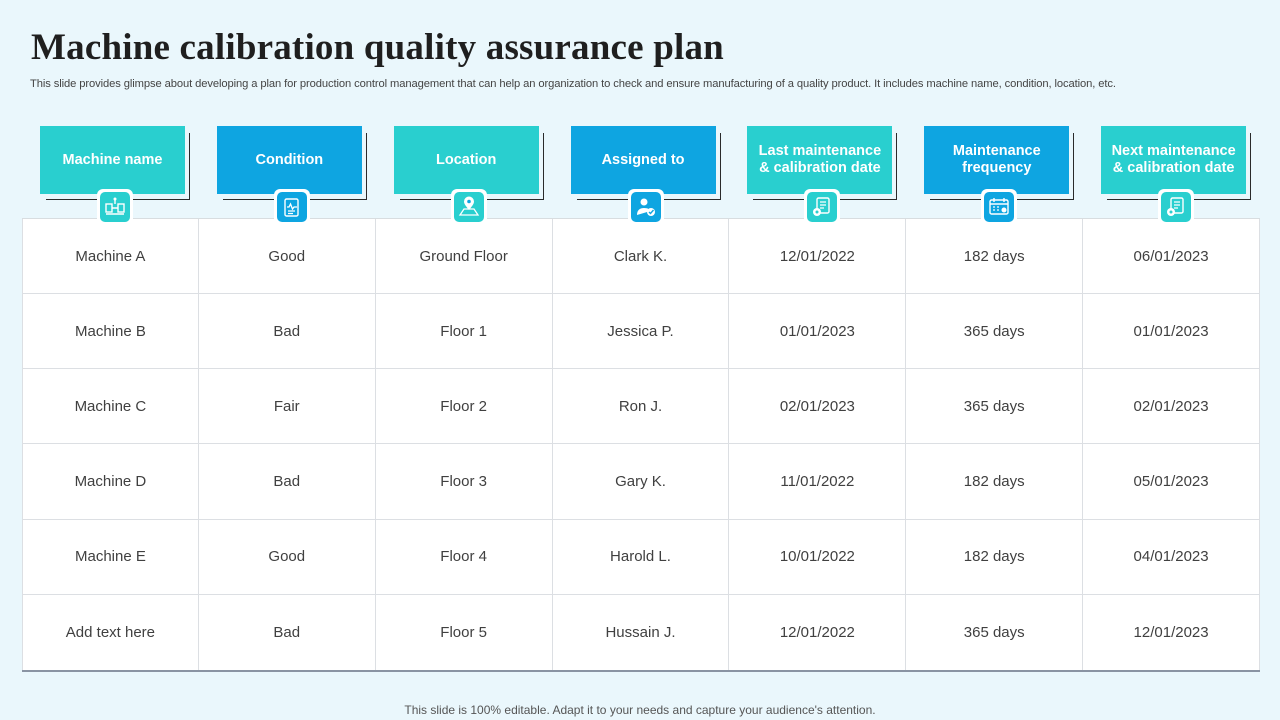 This screenshot has height=720, width=1280. I want to click on table-cell: 10/01/2022, so click(818, 557).